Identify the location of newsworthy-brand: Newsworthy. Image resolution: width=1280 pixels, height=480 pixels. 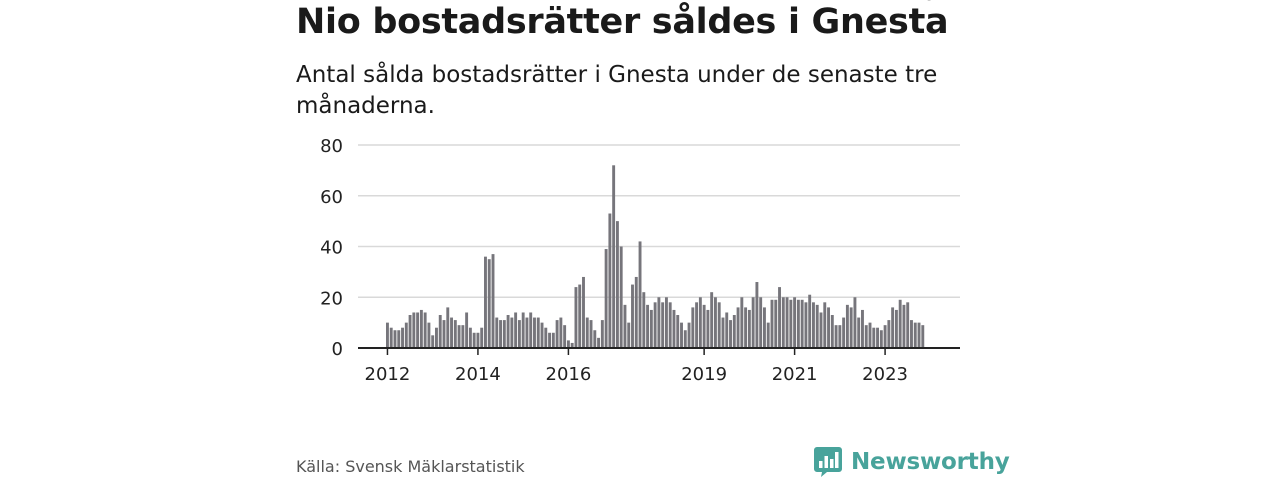
(912, 462).